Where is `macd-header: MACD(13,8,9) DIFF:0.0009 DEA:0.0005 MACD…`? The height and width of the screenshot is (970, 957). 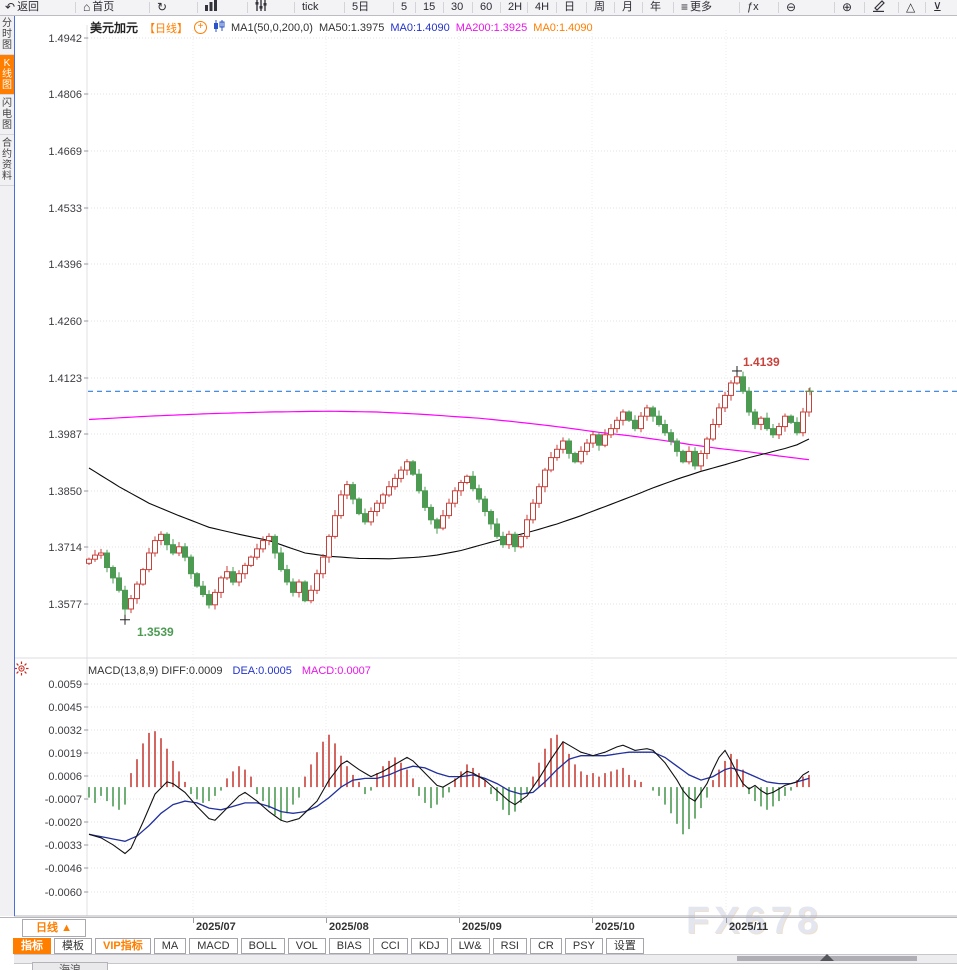 macd-header: MACD(13,8,9) DIFF:0.0009 DEA:0.0005 MACD… is located at coordinates (229, 671).